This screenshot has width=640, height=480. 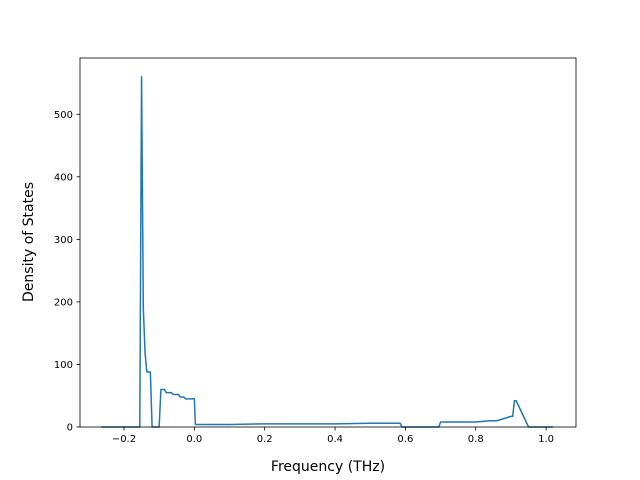 I want to click on y-tick-label: 100, so click(x=63, y=365).